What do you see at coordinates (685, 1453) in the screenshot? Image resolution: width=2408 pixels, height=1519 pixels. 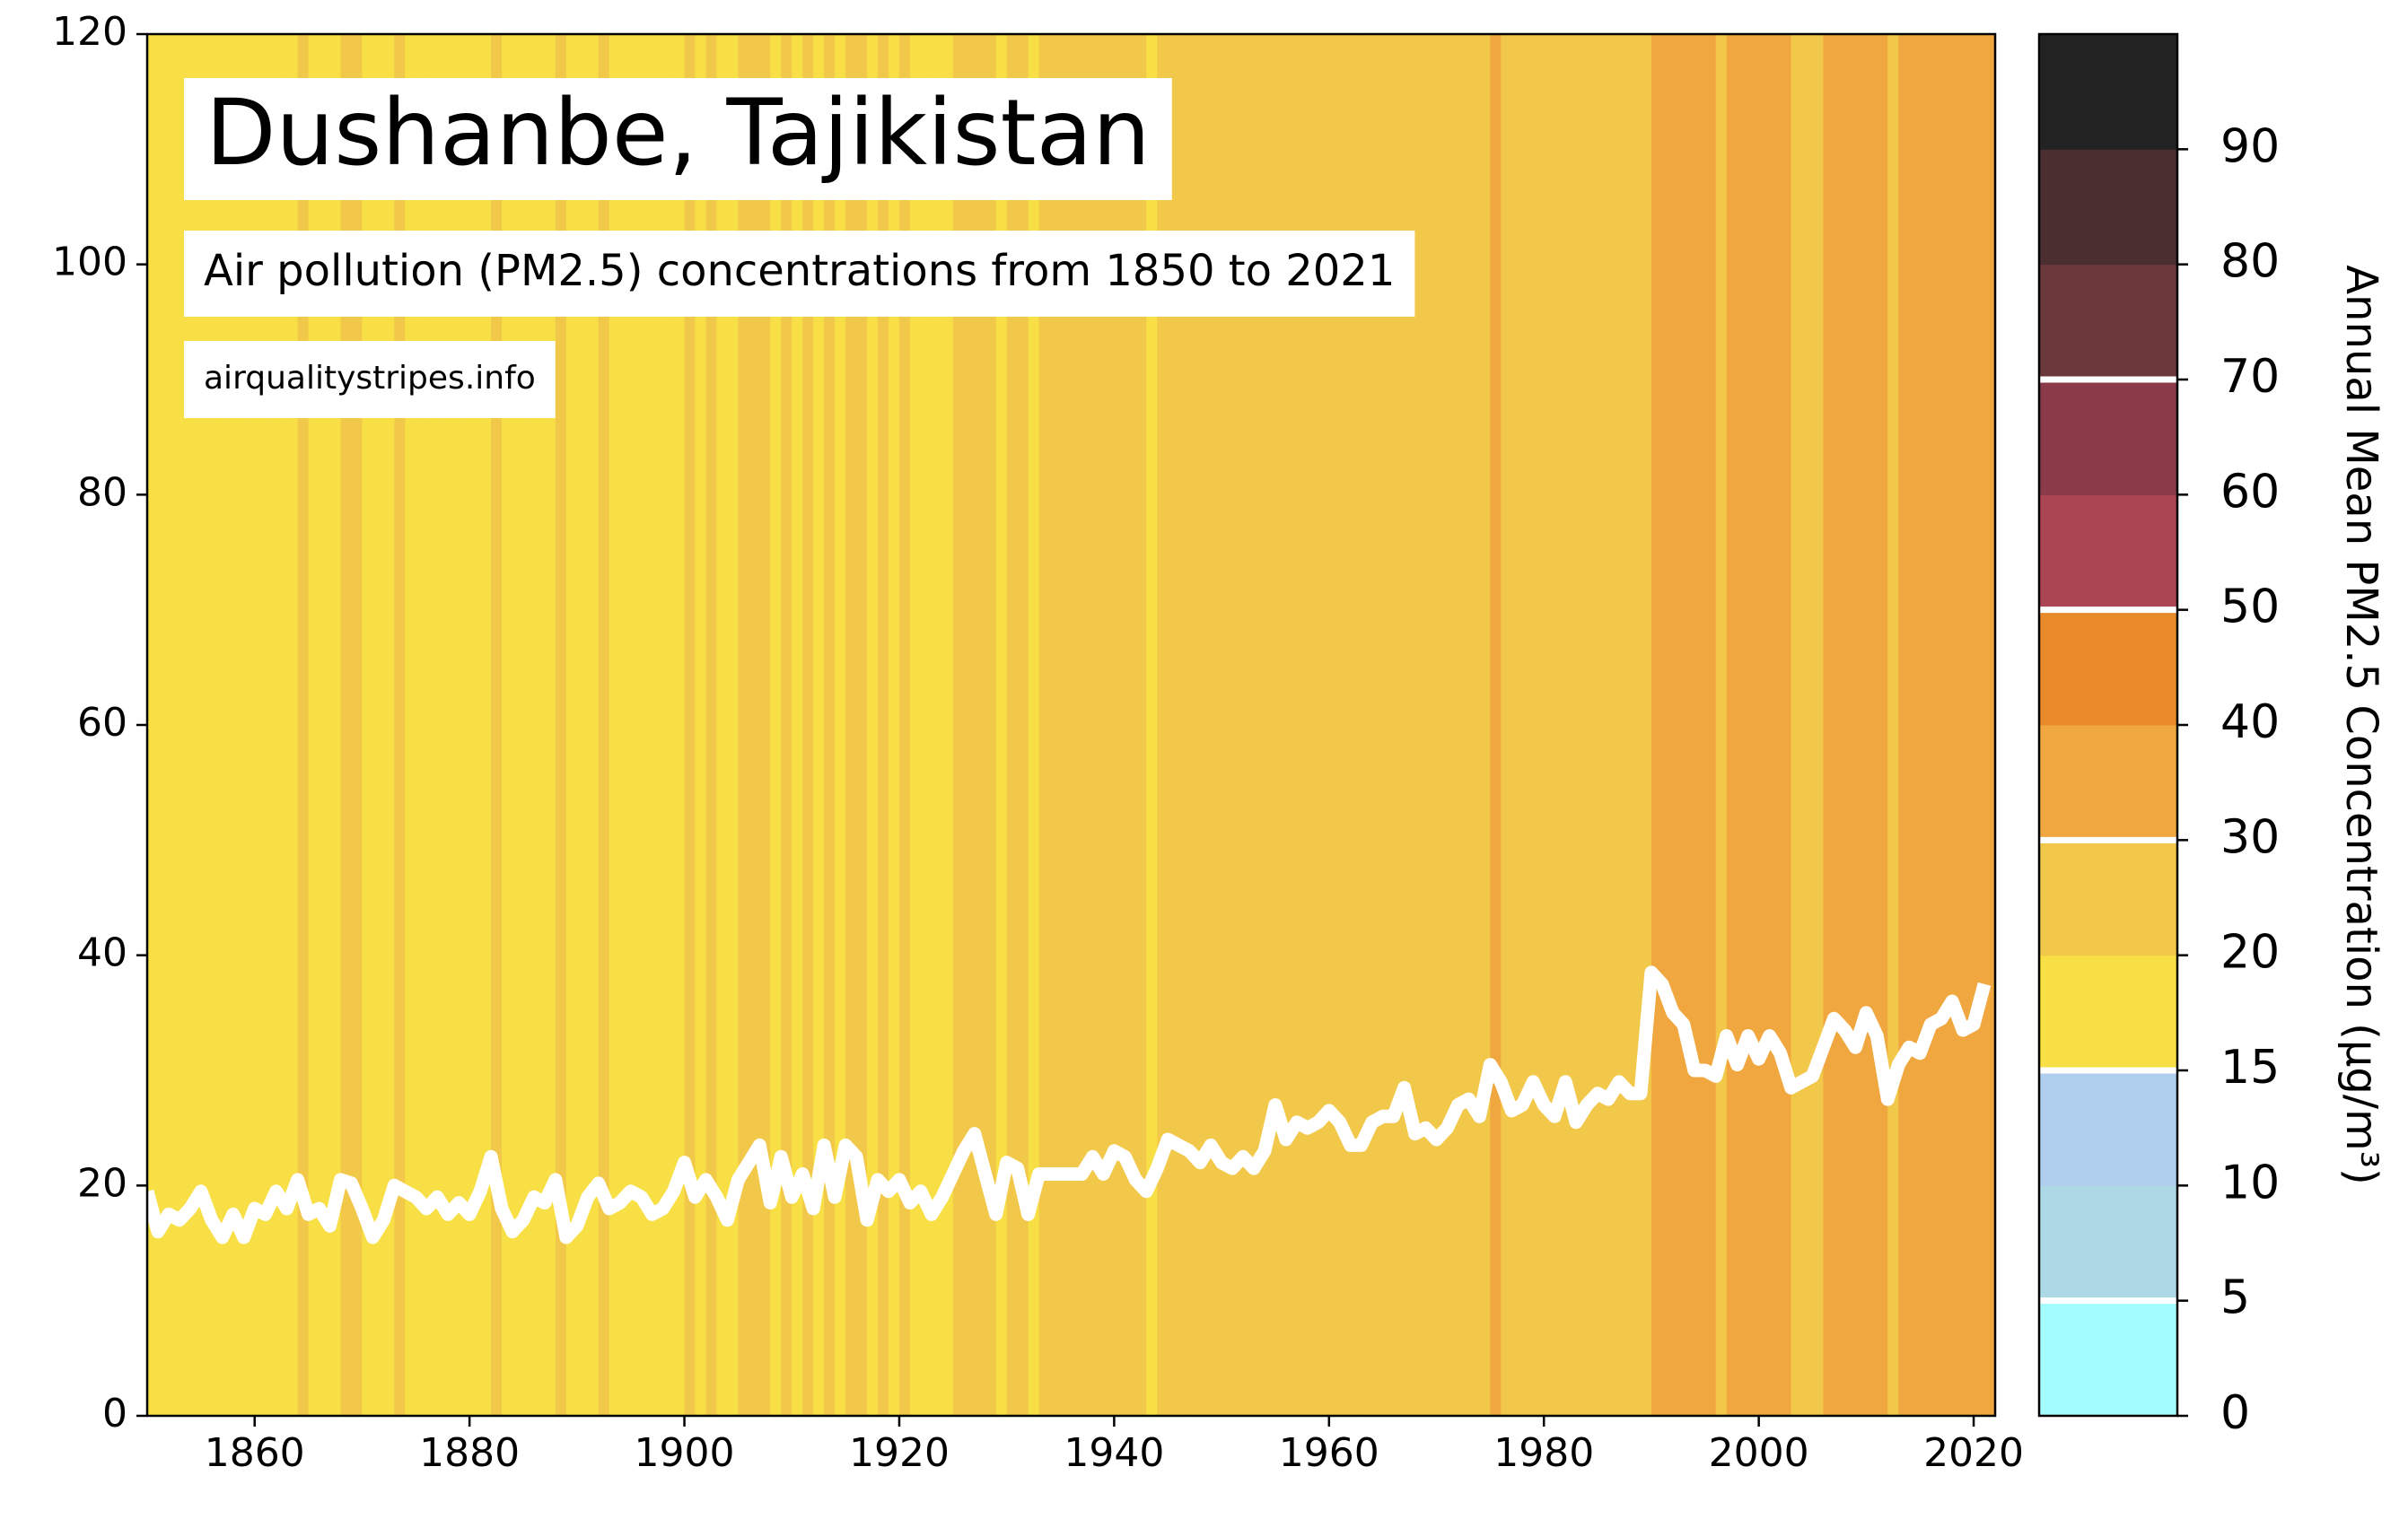 I see `x-tick-label: 1900` at bounding box center [685, 1453].